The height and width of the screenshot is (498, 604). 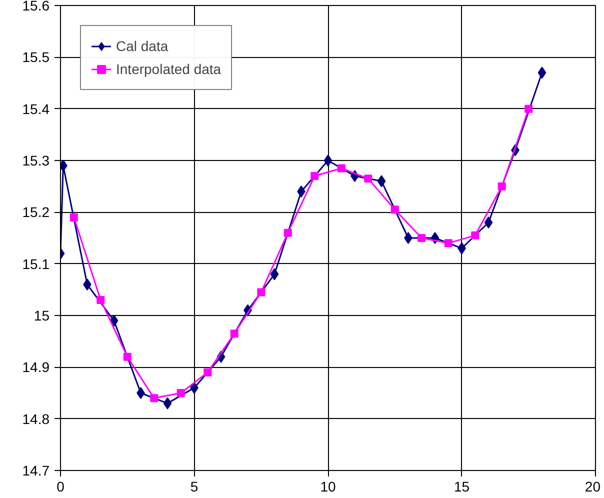 What do you see at coordinates (36, 418) in the screenshot?
I see `y-tick-label: 14.8` at bounding box center [36, 418].